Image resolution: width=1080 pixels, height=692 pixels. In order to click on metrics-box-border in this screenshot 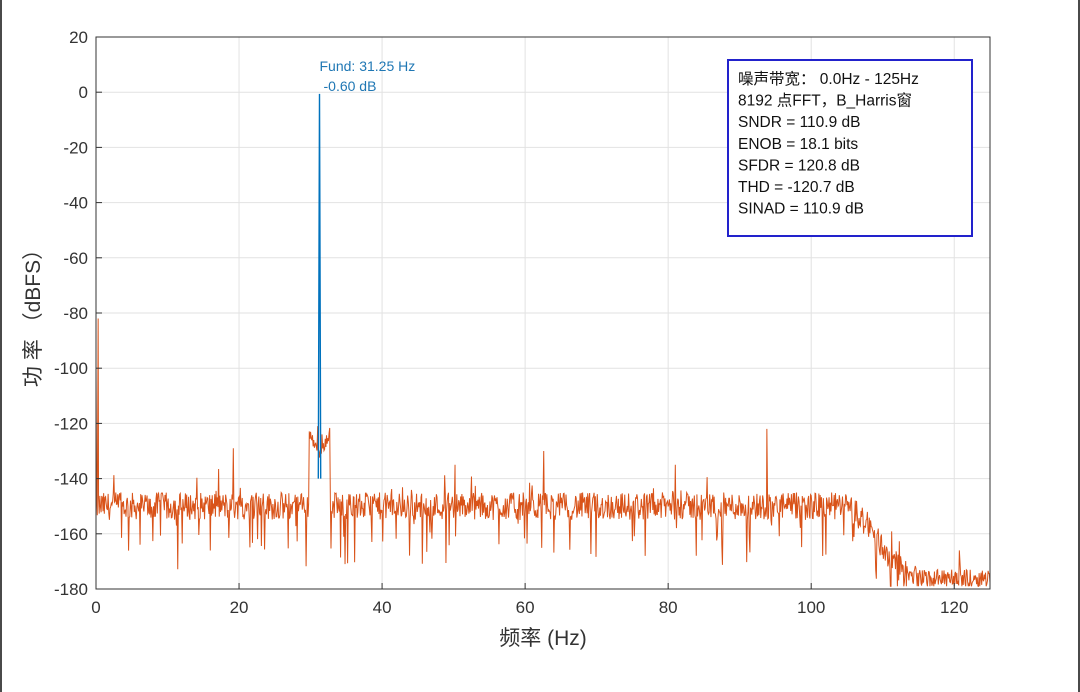, I will do `click(850, 148)`.